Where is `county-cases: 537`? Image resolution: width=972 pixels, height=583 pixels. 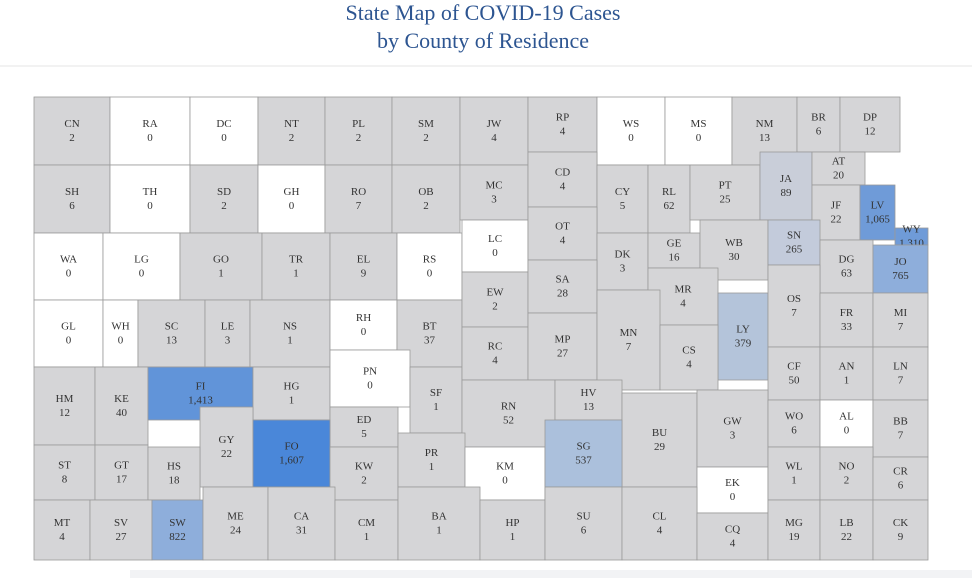
county-cases: 537 is located at coordinates (583, 461).